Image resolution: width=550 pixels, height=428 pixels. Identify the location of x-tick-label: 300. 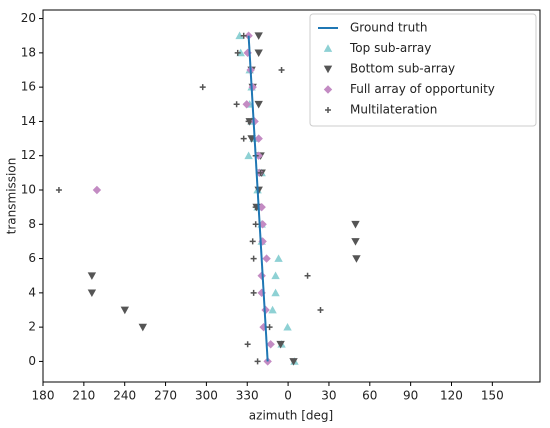
(206, 396).